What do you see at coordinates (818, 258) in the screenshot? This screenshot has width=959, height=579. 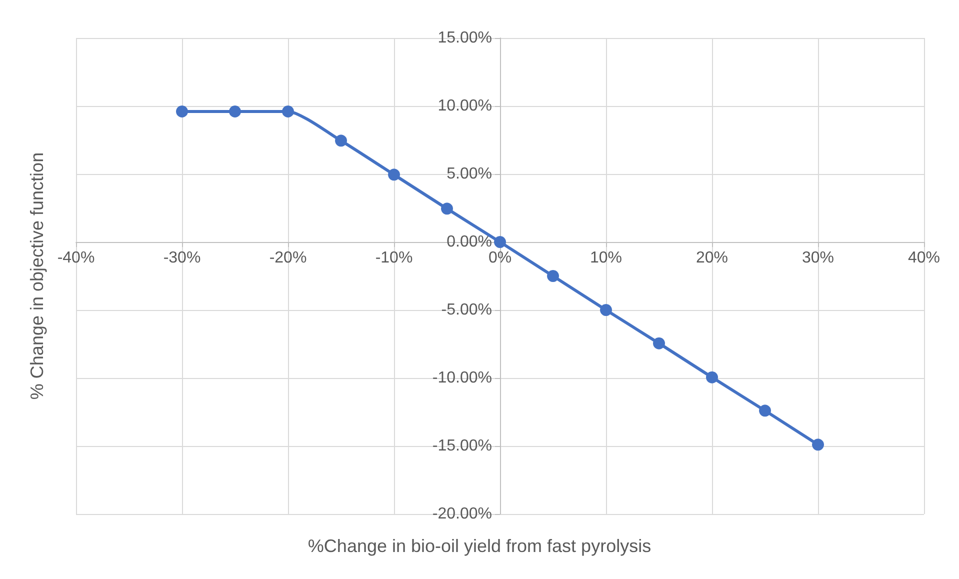 I see `x-tick-label: 30%` at bounding box center [818, 258].